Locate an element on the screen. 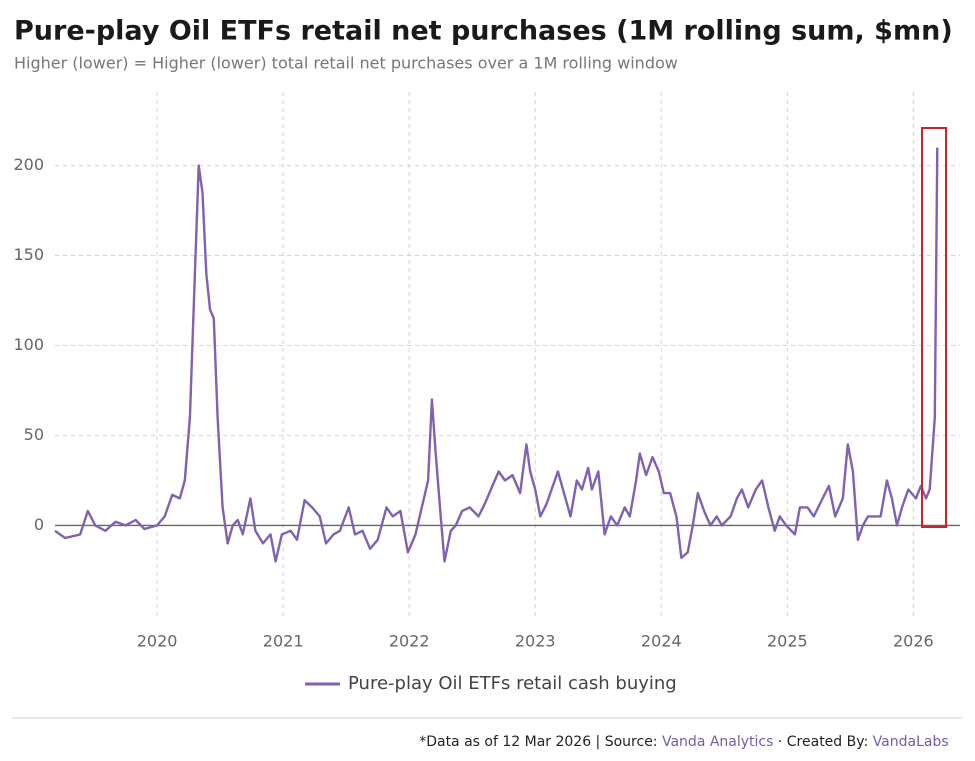  x-tick-label: 2021 is located at coordinates (283, 641).